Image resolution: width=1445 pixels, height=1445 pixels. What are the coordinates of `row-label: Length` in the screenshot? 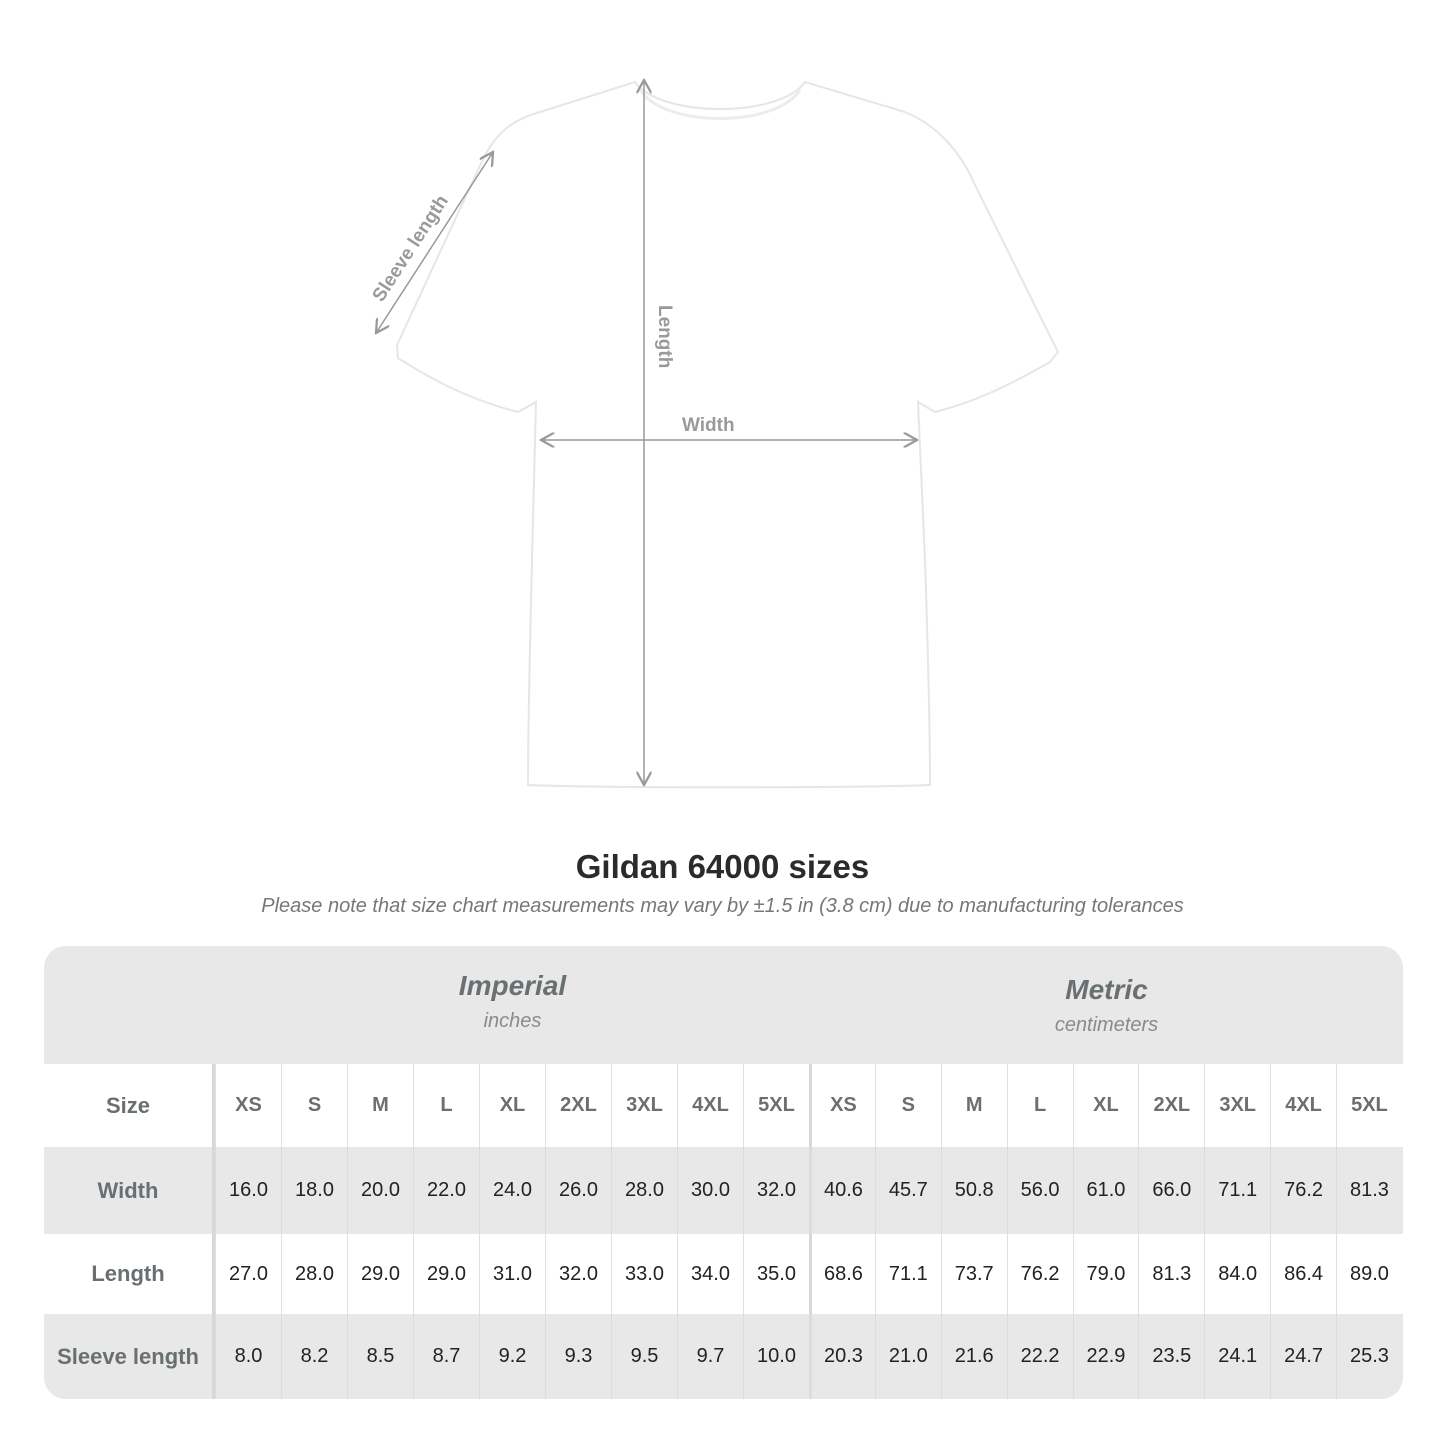 It's located at (129, 1274).